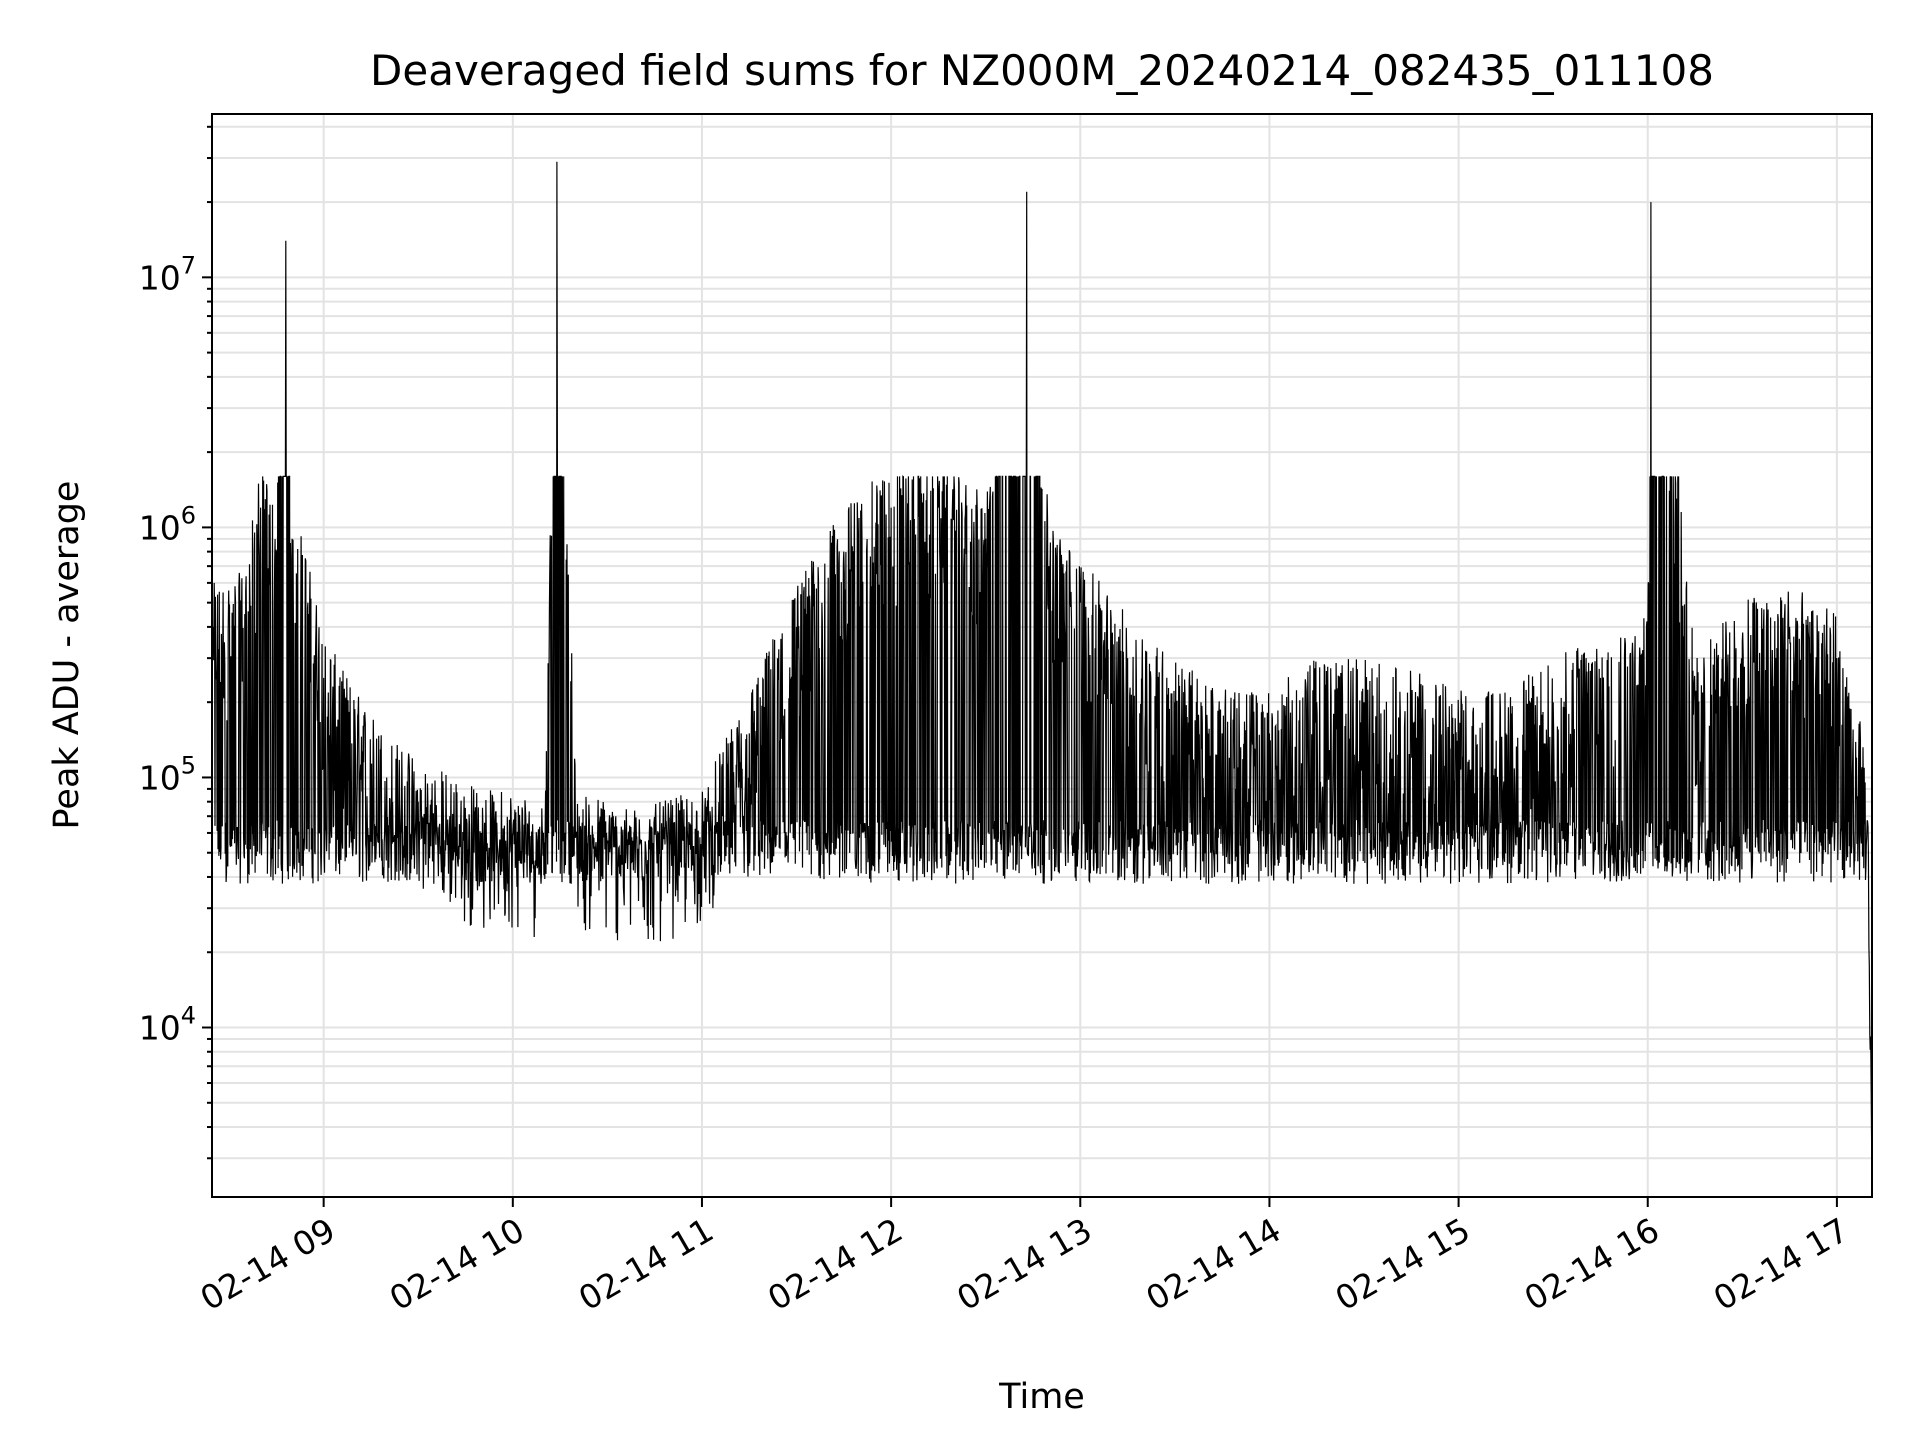 This screenshot has width=1920, height=1440. I want to click on y-tick-exponent: 4, so click(188, 1016).